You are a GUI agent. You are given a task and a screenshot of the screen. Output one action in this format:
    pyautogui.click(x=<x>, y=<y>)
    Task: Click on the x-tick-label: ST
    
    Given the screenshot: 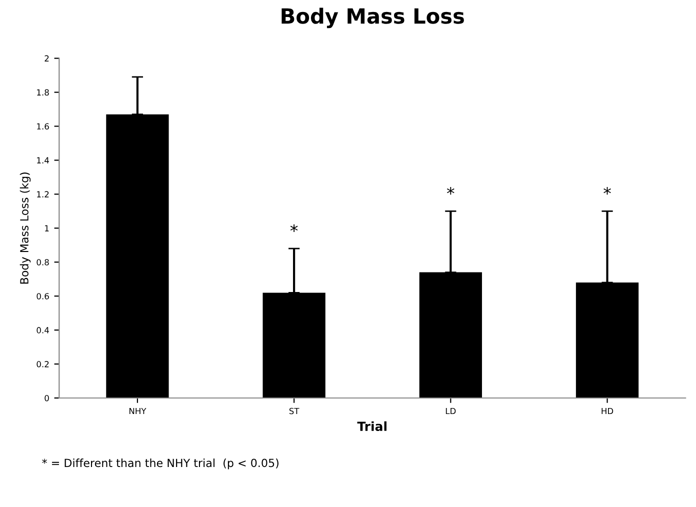 What is the action you would take?
    pyautogui.click(x=294, y=411)
    